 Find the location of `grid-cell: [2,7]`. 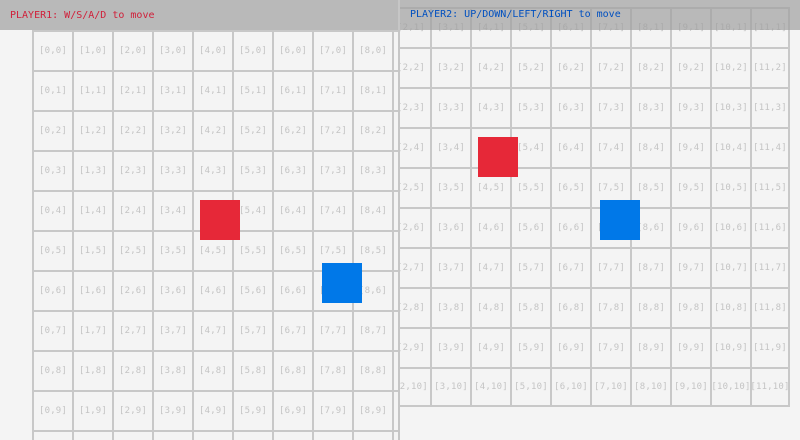

grid-cell: [2,7] is located at coordinates (132, 330).